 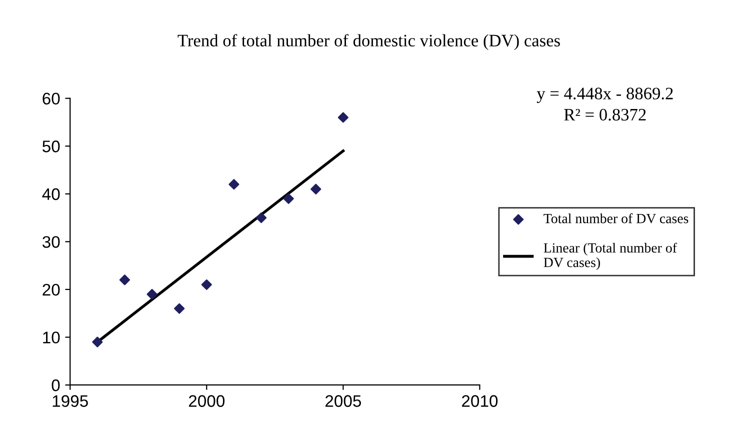 I want to click on text: y = 4.448x - 8869.2, so click(x=604, y=95).